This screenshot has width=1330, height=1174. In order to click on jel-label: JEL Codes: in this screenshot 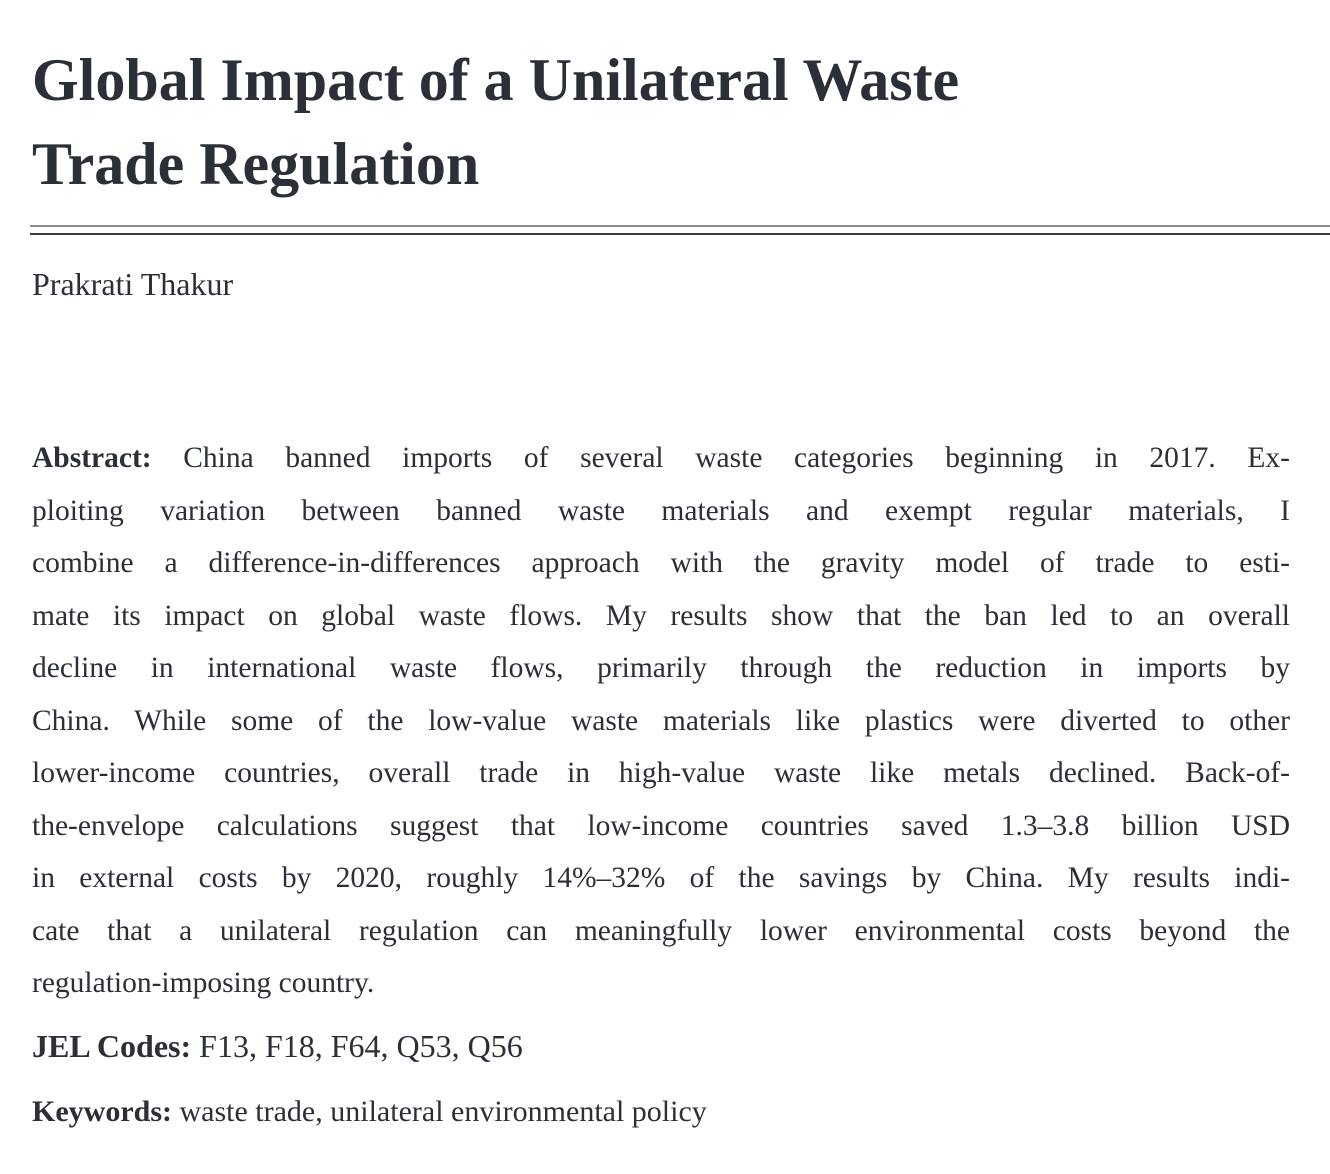, I will do `click(112, 1046)`.